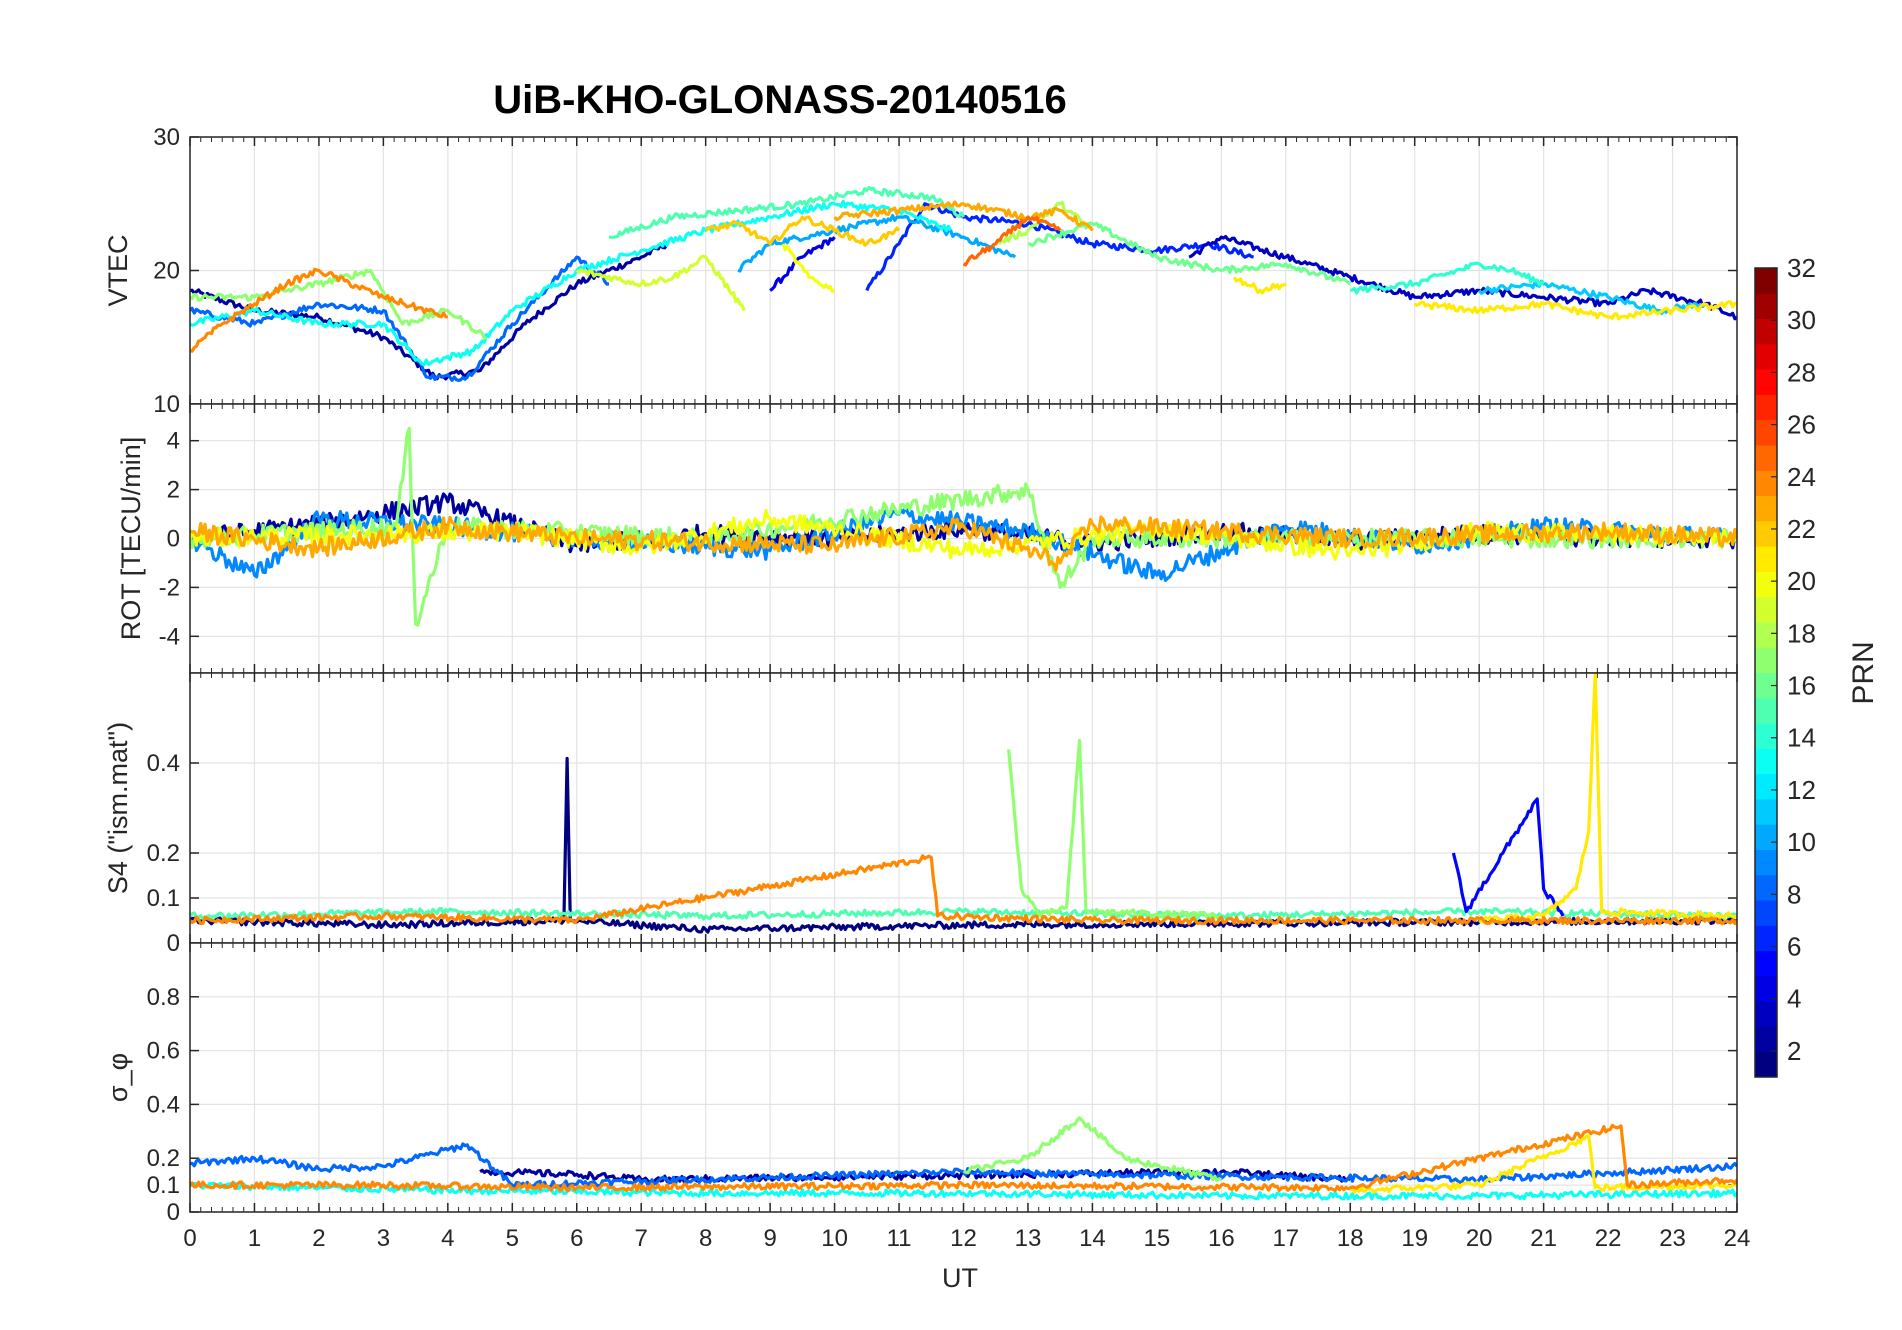 The height and width of the screenshot is (1330, 1902). What do you see at coordinates (1801, 320) in the screenshot?
I see `colorbar-tick-label: 30` at bounding box center [1801, 320].